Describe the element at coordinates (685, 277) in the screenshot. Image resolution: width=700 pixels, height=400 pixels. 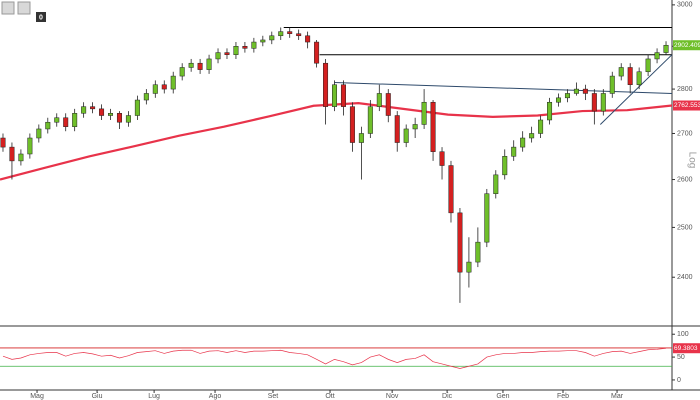
I see `y-tick-label: 2400` at that location.